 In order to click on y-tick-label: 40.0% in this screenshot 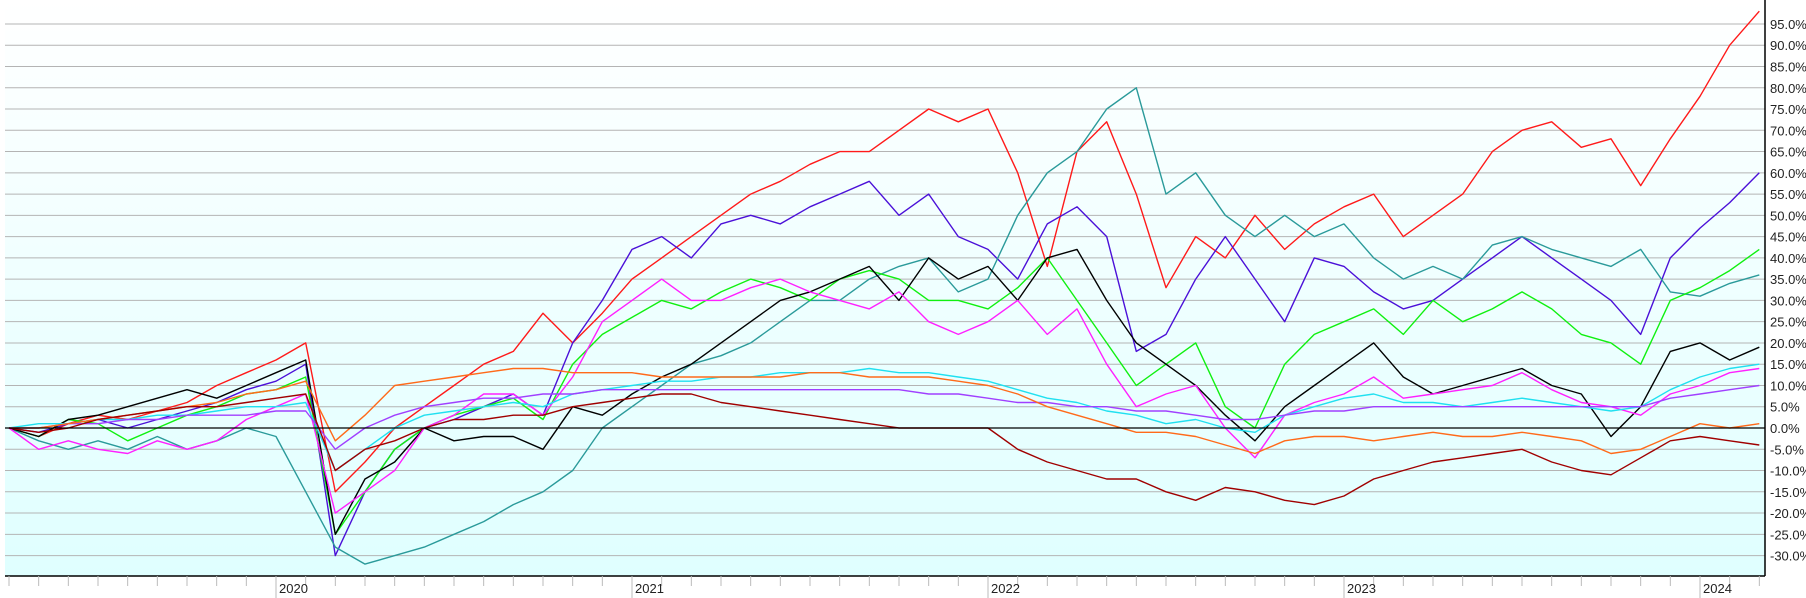, I will do `click(1788, 258)`.